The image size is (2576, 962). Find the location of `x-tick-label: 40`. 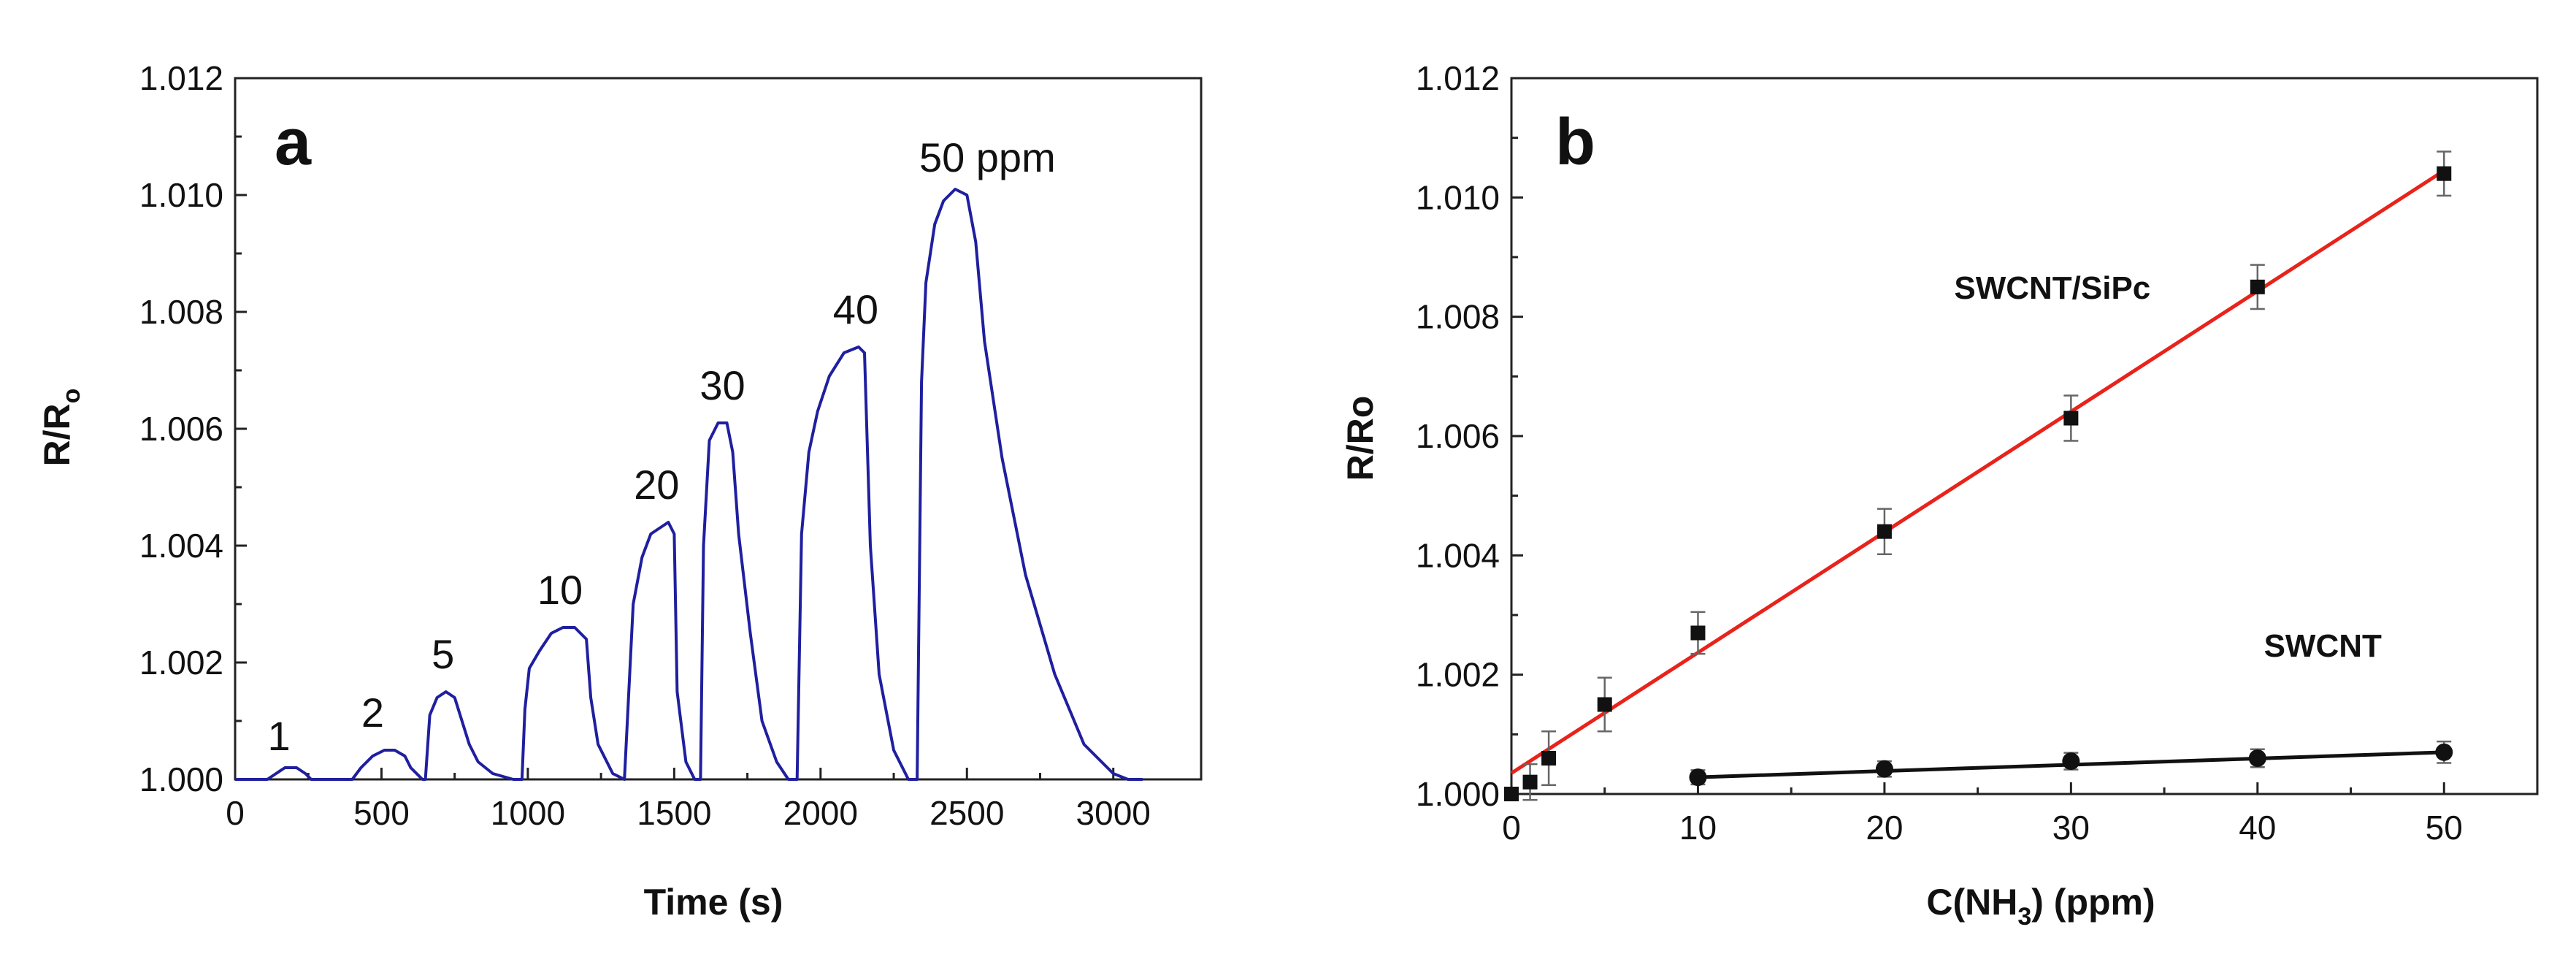

x-tick-label: 40 is located at coordinates (2257, 828).